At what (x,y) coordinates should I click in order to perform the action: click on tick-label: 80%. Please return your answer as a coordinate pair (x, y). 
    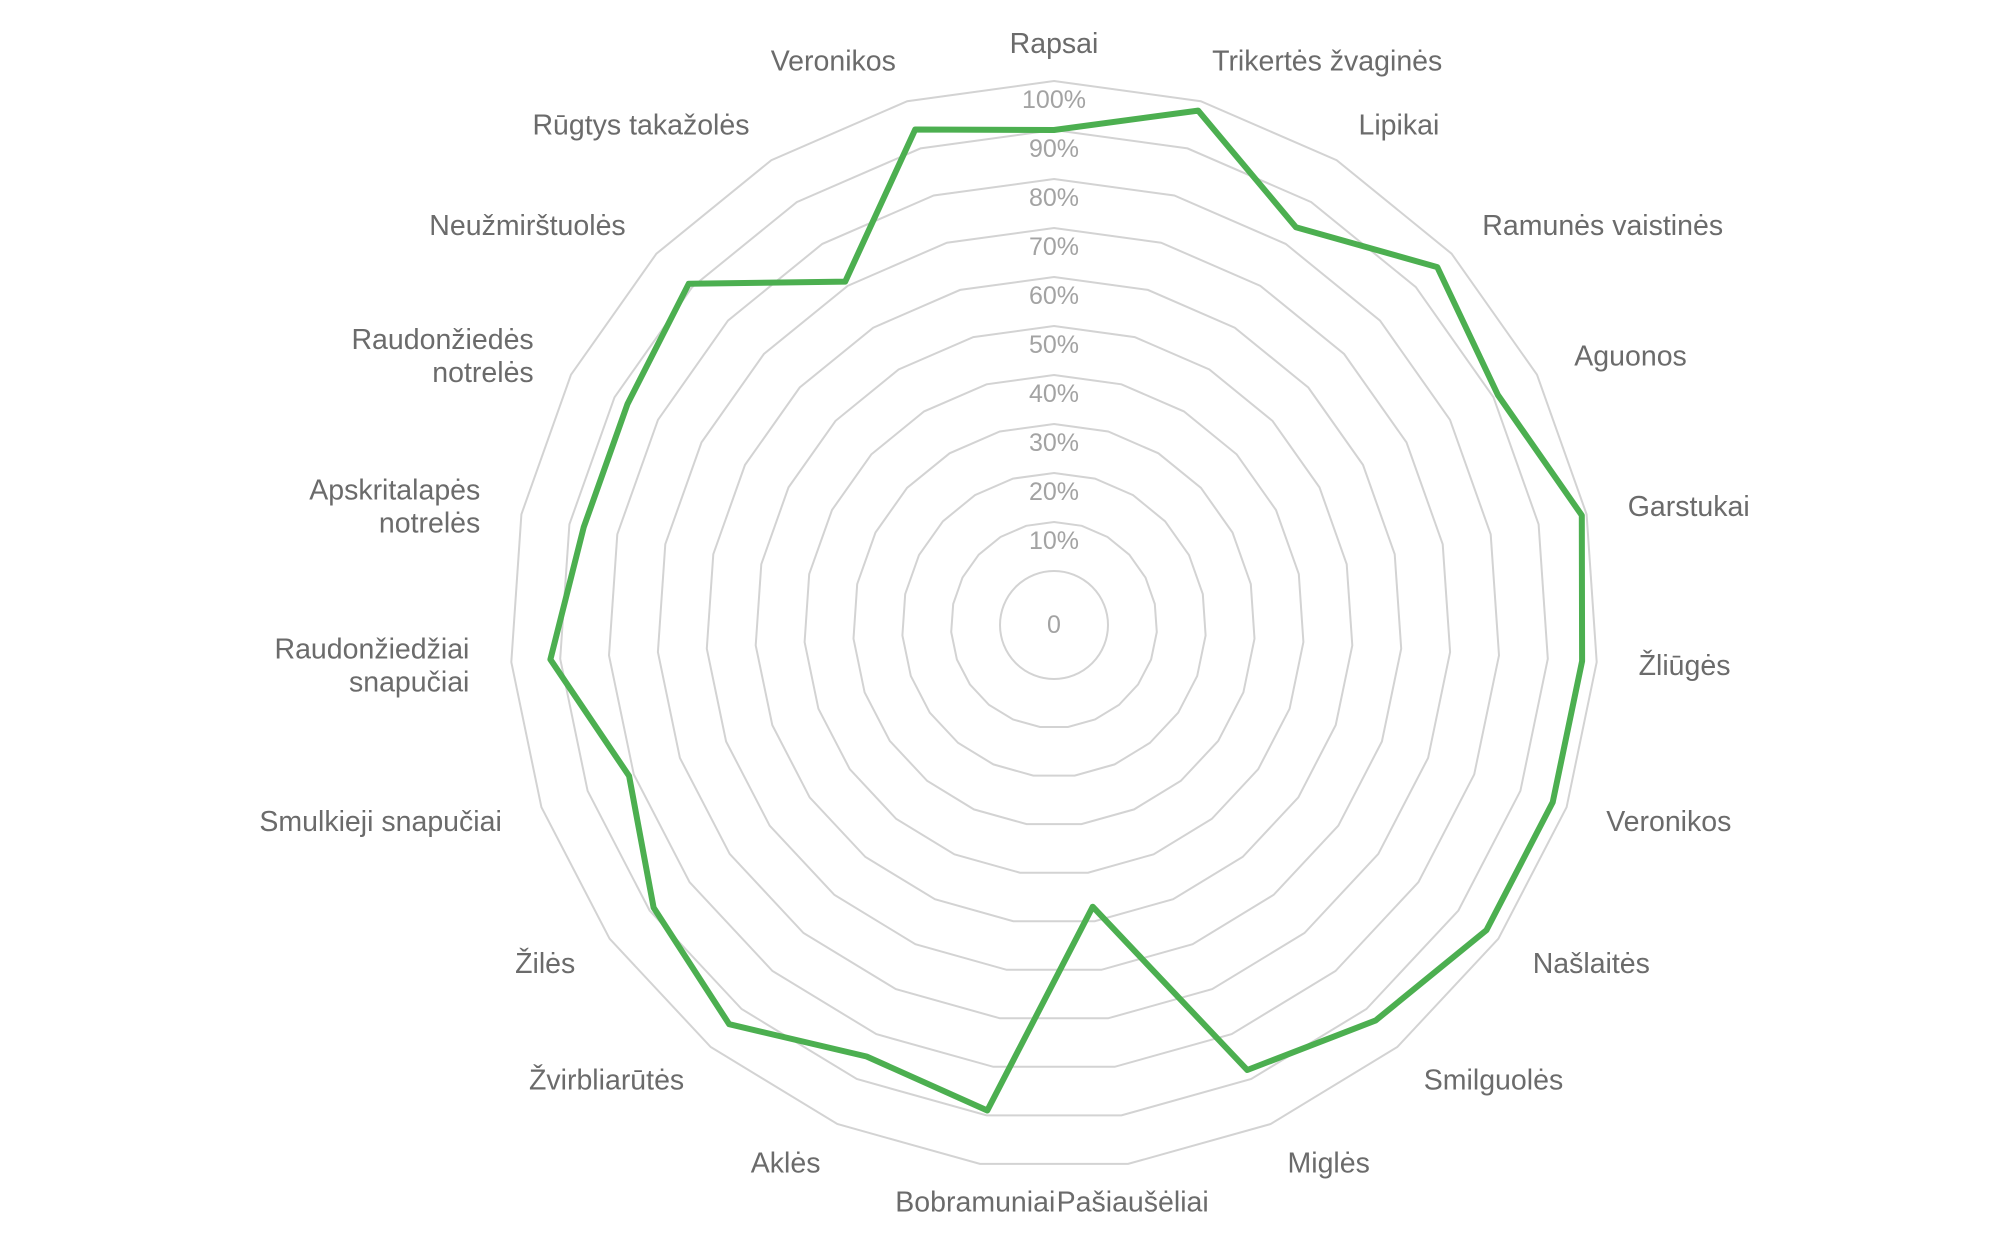
    Looking at the image, I should click on (1054, 198).